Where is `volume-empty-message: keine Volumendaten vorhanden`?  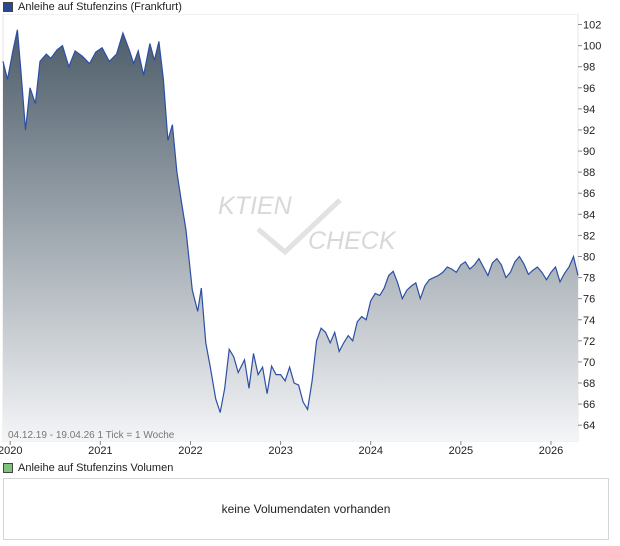 volume-empty-message: keine Volumendaten vorhanden is located at coordinates (306, 509).